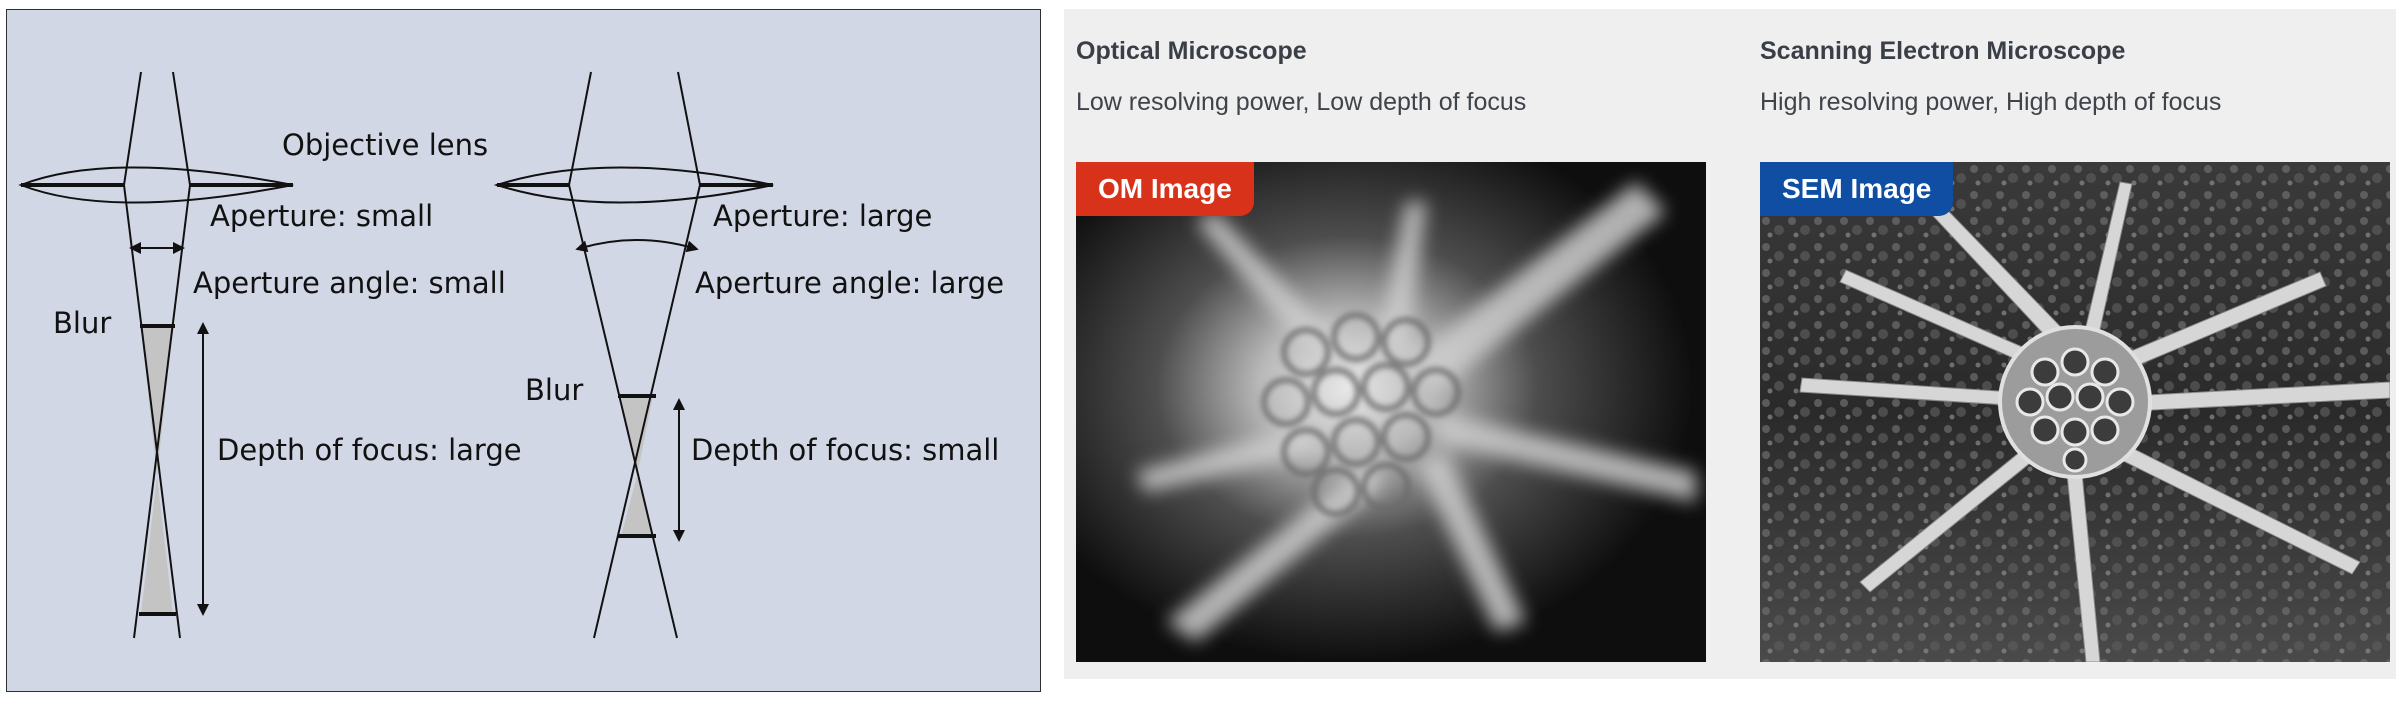 This screenshot has width=2402, height=701. Describe the element at coordinates (157, 545) in the screenshot. I see `left-blur-bottom` at that location.